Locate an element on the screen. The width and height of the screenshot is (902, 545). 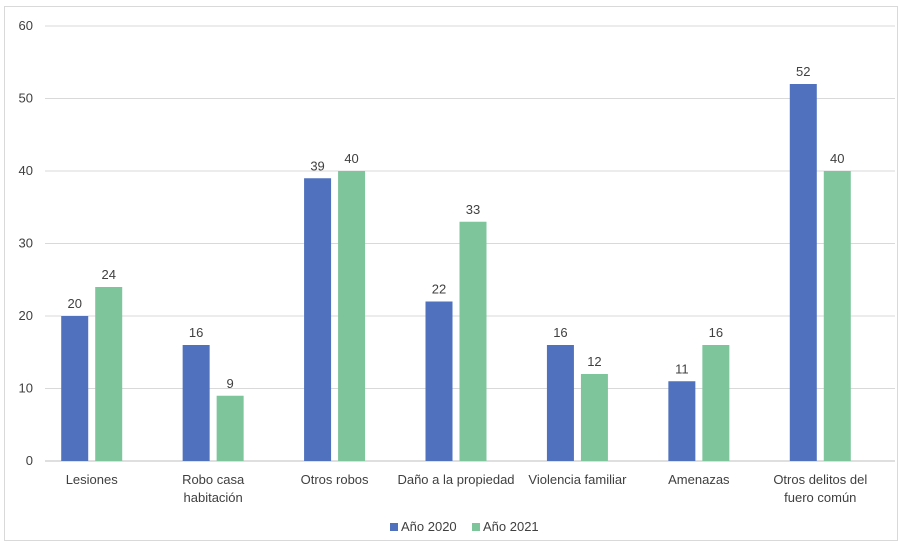
data-label: 9 is located at coordinates (230, 383).